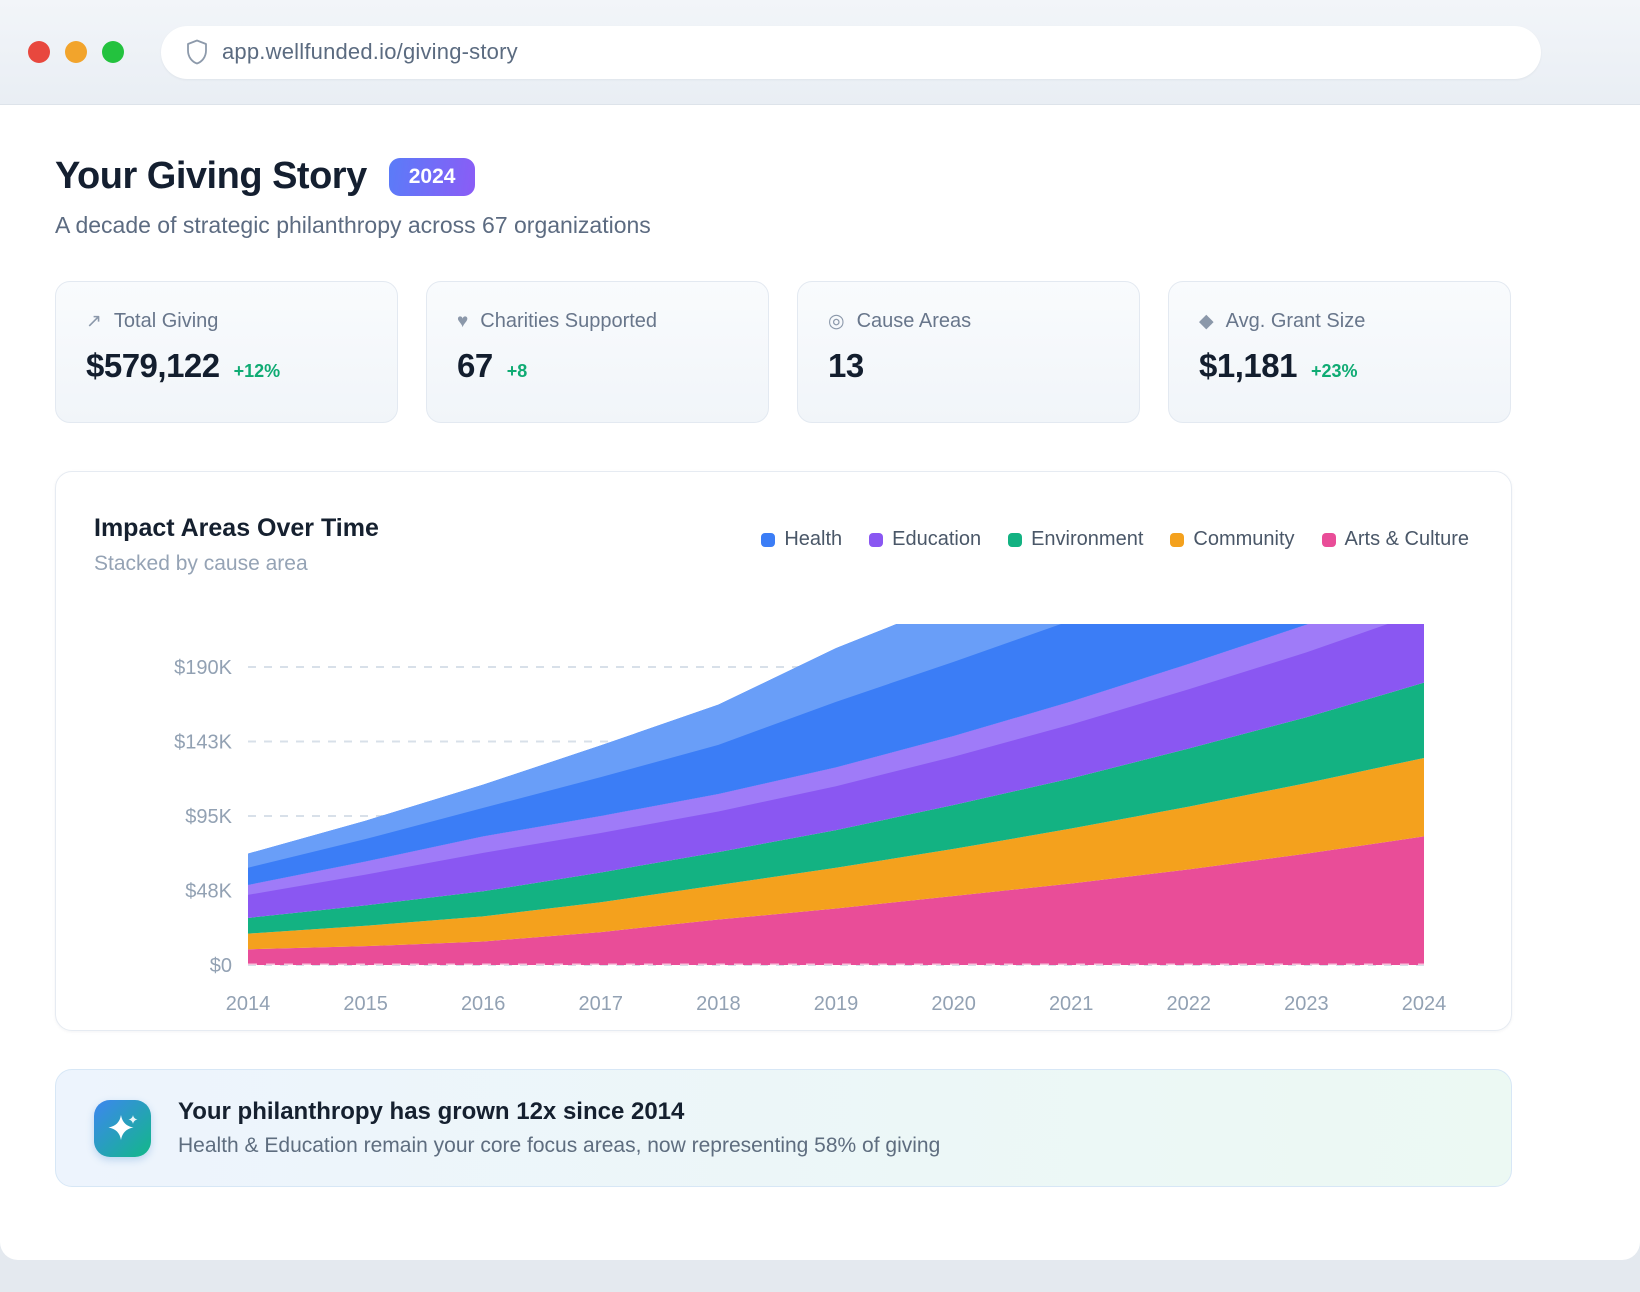  I want to click on legend-label: Community, so click(1244, 539).